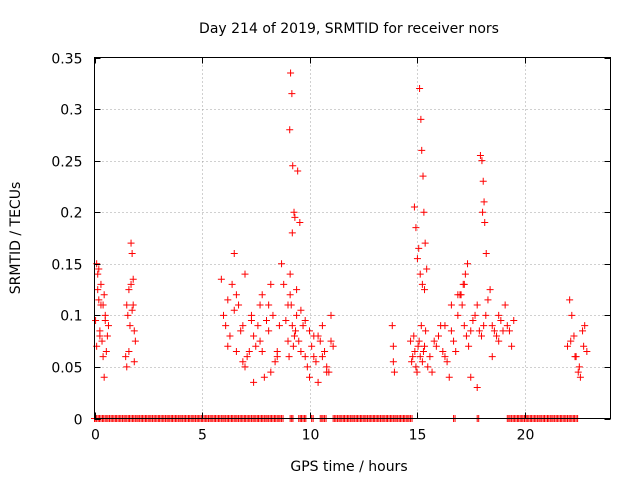  I want to click on x-tick-label: 15, so click(418, 436).